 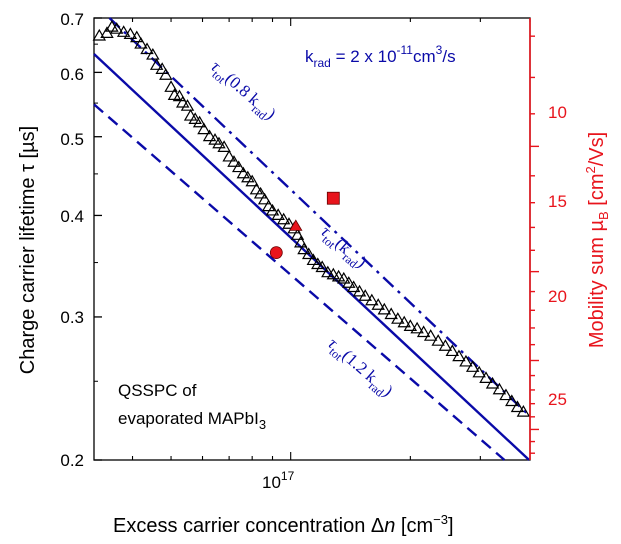 I want to click on curve-label-0.8krad: τtot(0.8 krad), so click(x=242, y=91).